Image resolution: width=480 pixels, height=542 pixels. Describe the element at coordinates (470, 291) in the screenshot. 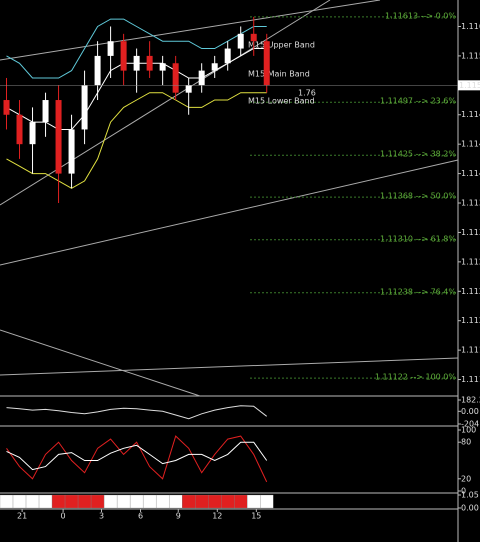

I see `y-tick-label: 1.1124` at that location.